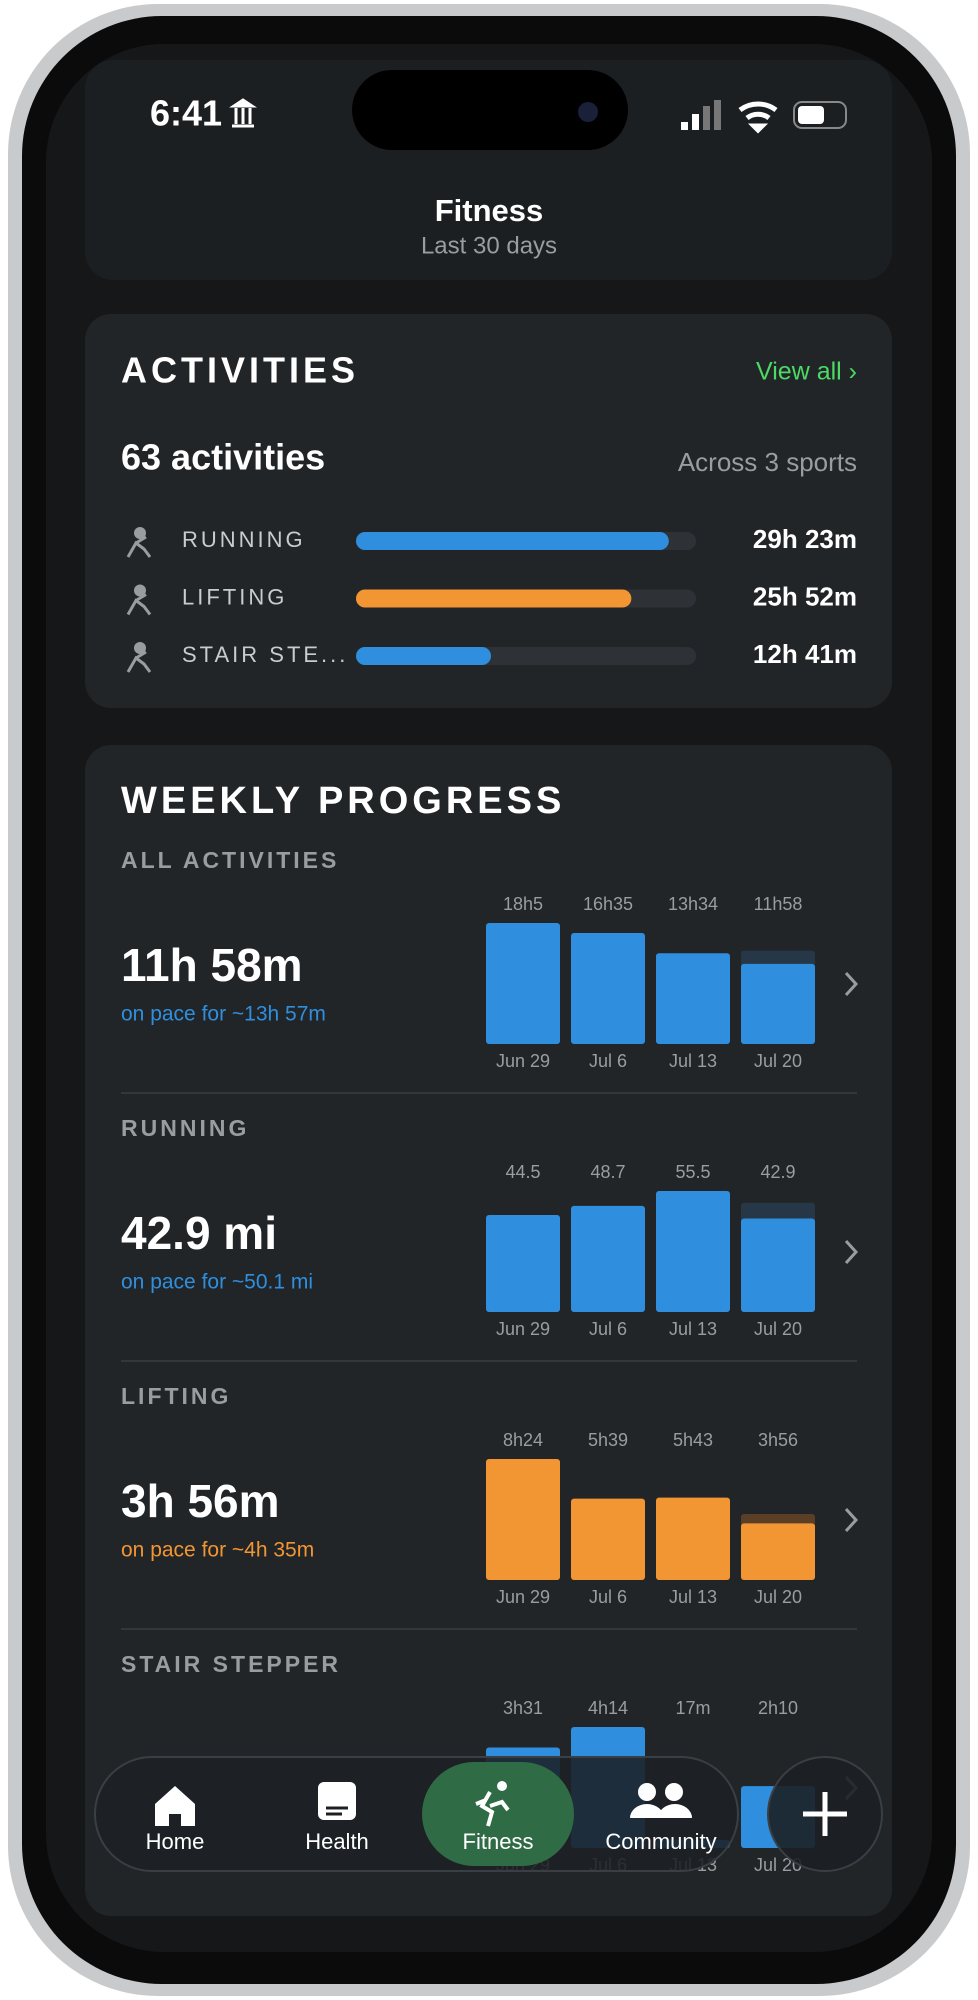 The height and width of the screenshot is (2000, 978). What do you see at coordinates (692, 1172) in the screenshot?
I see `bar-value-label: 55.5` at bounding box center [692, 1172].